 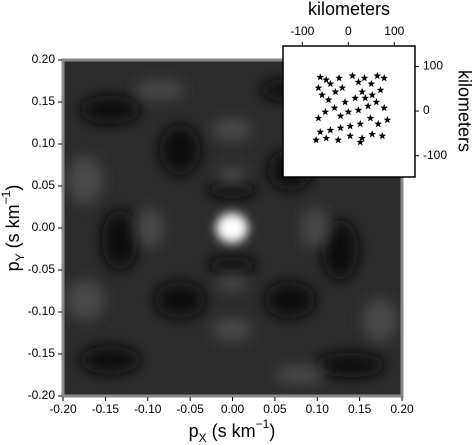 I want to click on x-axis-label-part: X, so click(x=203, y=438).